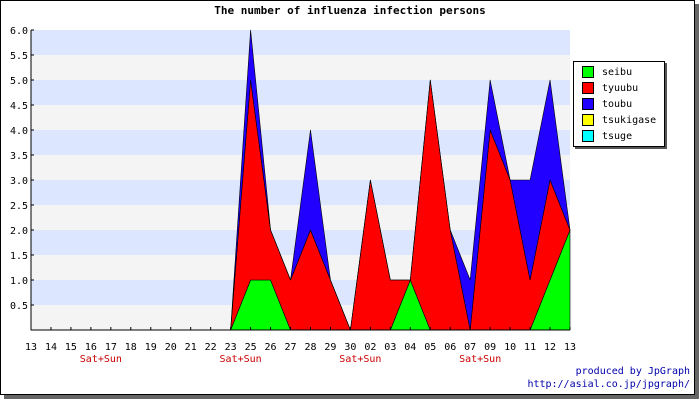 This screenshot has width=700, height=400. Describe the element at coordinates (310, 347) in the screenshot. I see `x-tick-label: 28` at that location.